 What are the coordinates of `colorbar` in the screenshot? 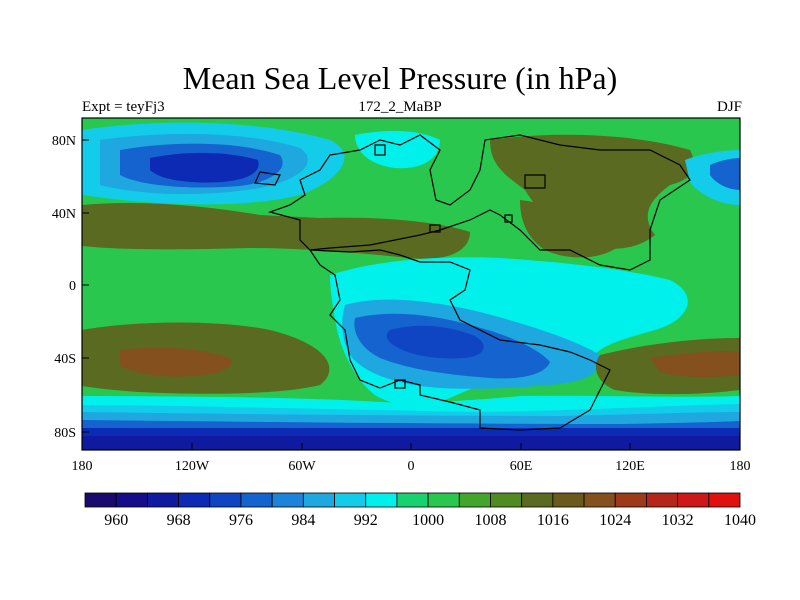 It's located at (412, 500).